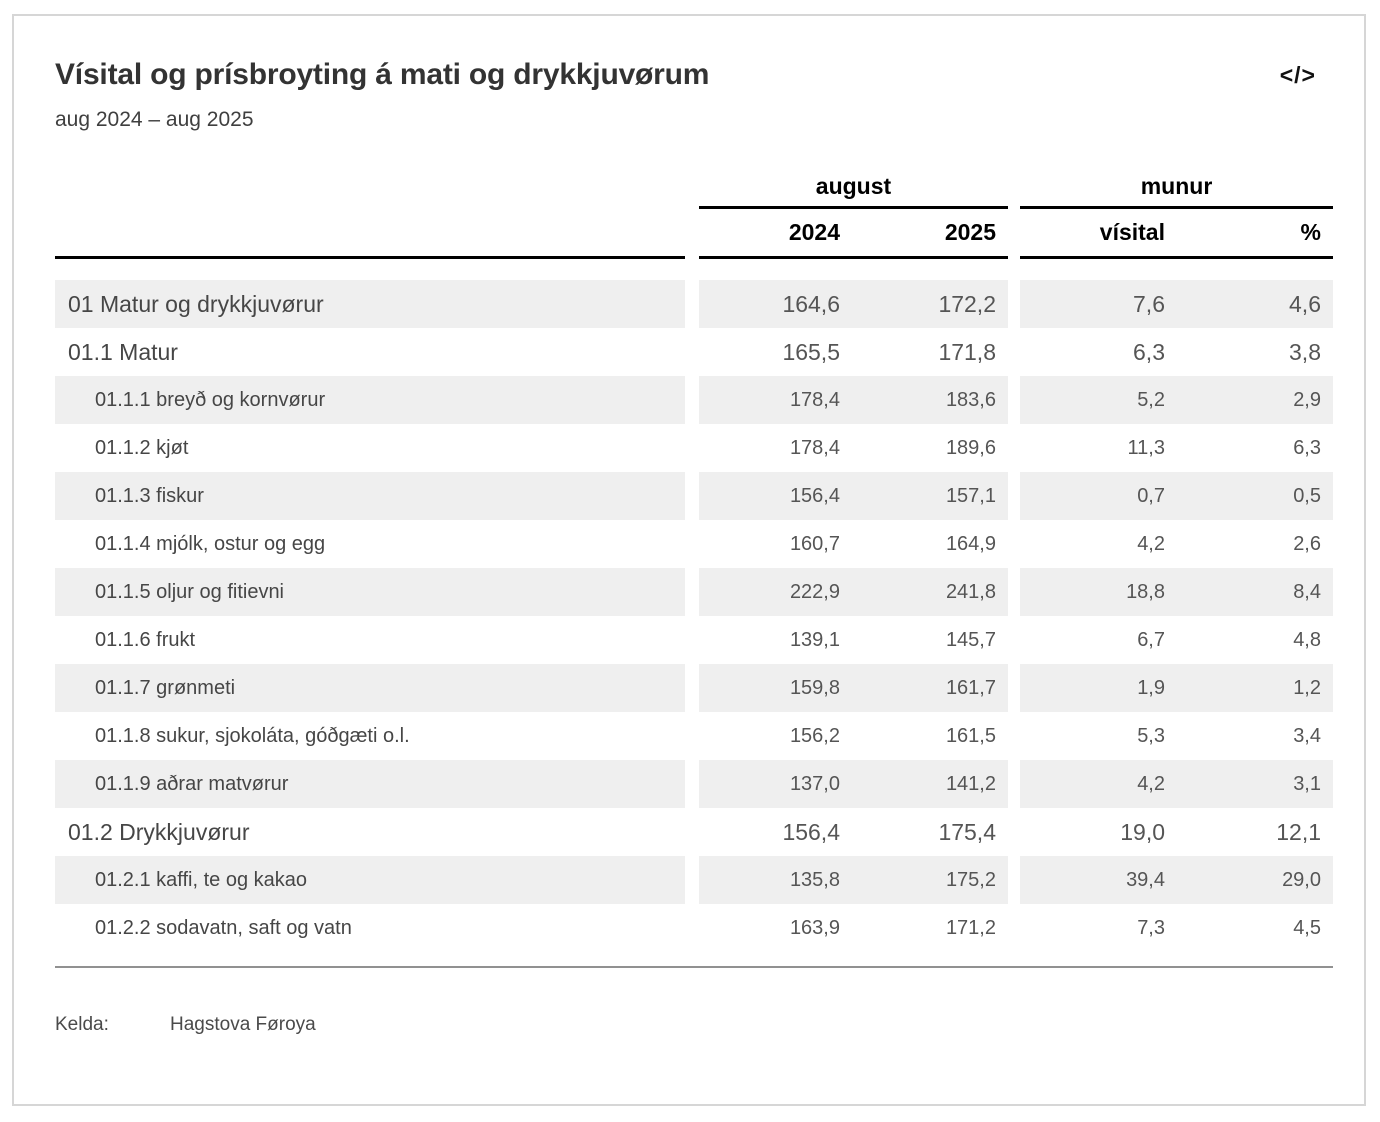 The width and height of the screenshot is (1380, 1122). Describe the element at coordinates (1255, 496) in the screenshot. I see `cell-munur-percent: 0,5` at that location.